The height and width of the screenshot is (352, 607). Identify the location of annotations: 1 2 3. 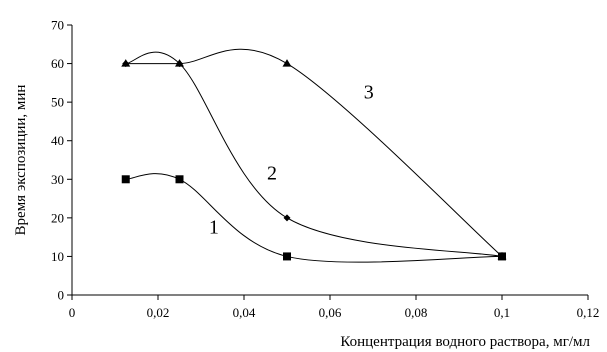
(291, 159).